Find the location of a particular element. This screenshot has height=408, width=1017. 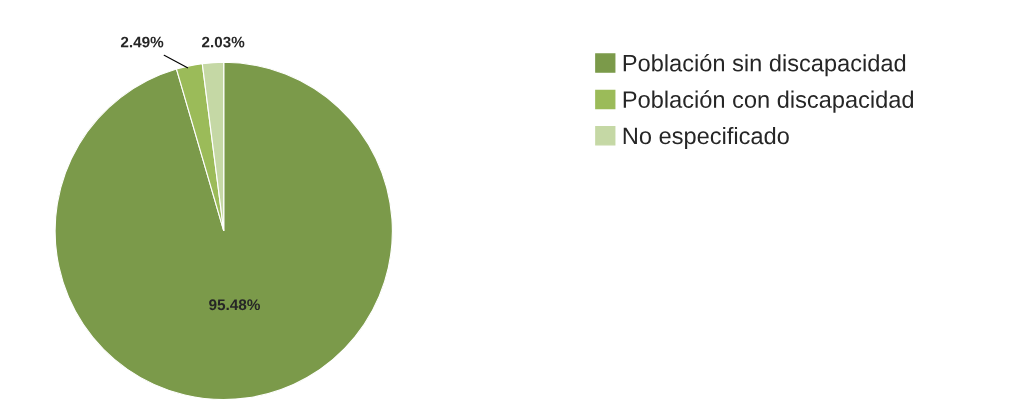

data-label: 2.49% is located at coordinates (142, 42).